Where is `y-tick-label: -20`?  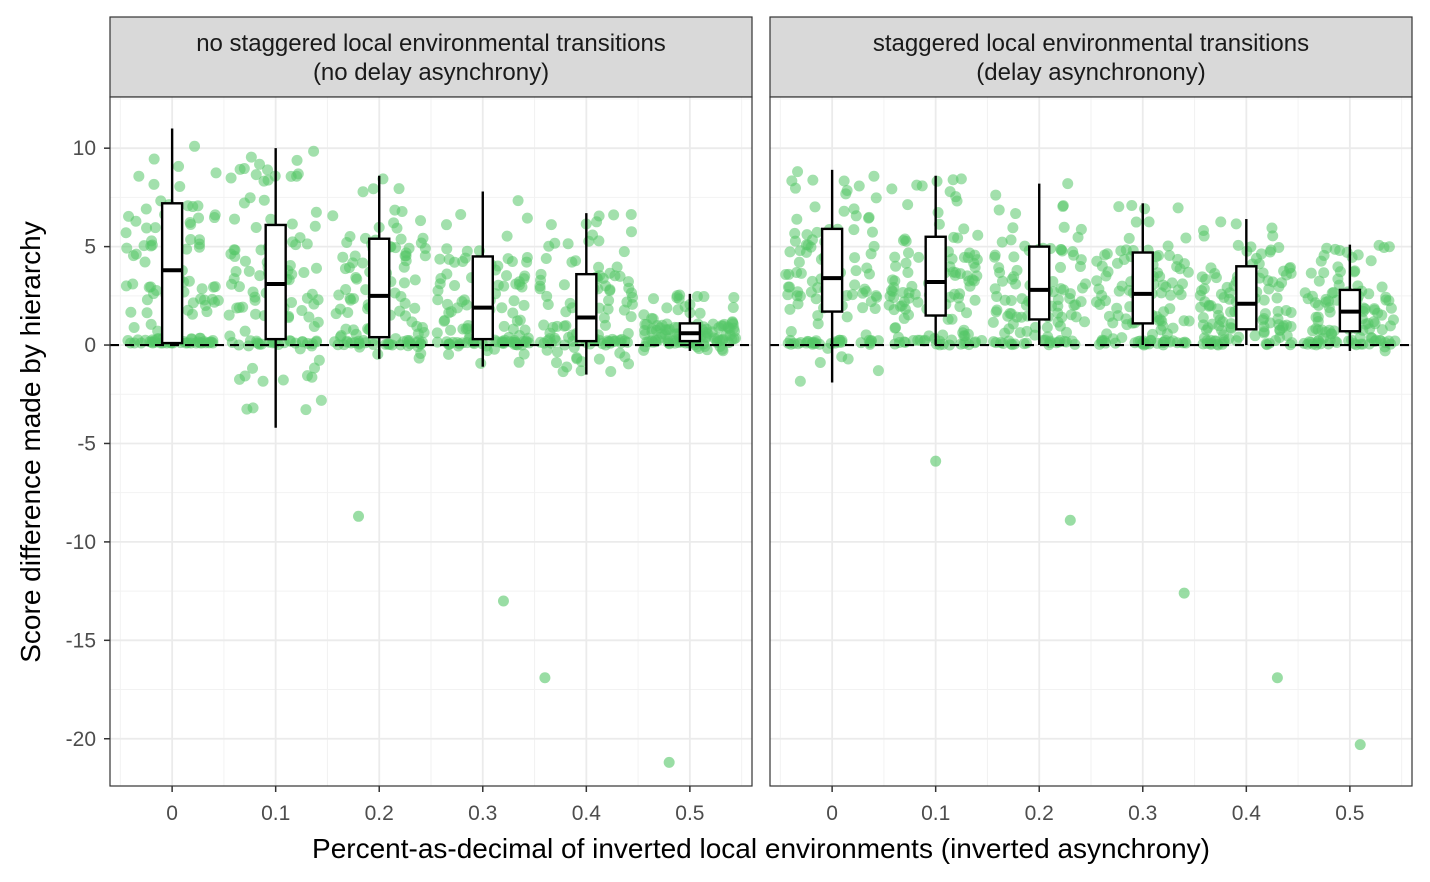 y-tick-label: -20 is located at coordinates (81, 739).